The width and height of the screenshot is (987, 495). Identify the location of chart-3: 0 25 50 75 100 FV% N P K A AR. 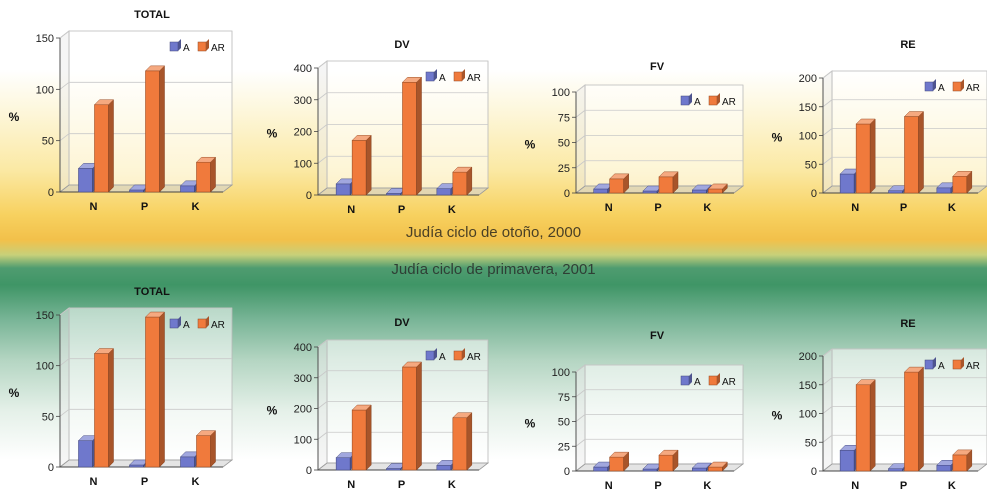
(635, 137).